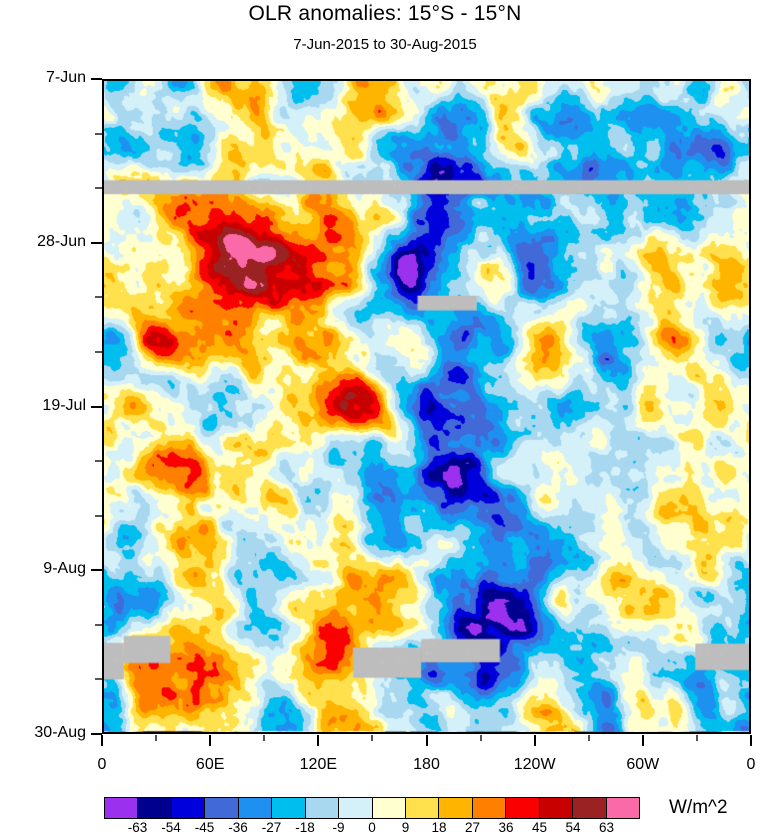  I want to click on colorbar-tick-label: -18, so click(305, 827).